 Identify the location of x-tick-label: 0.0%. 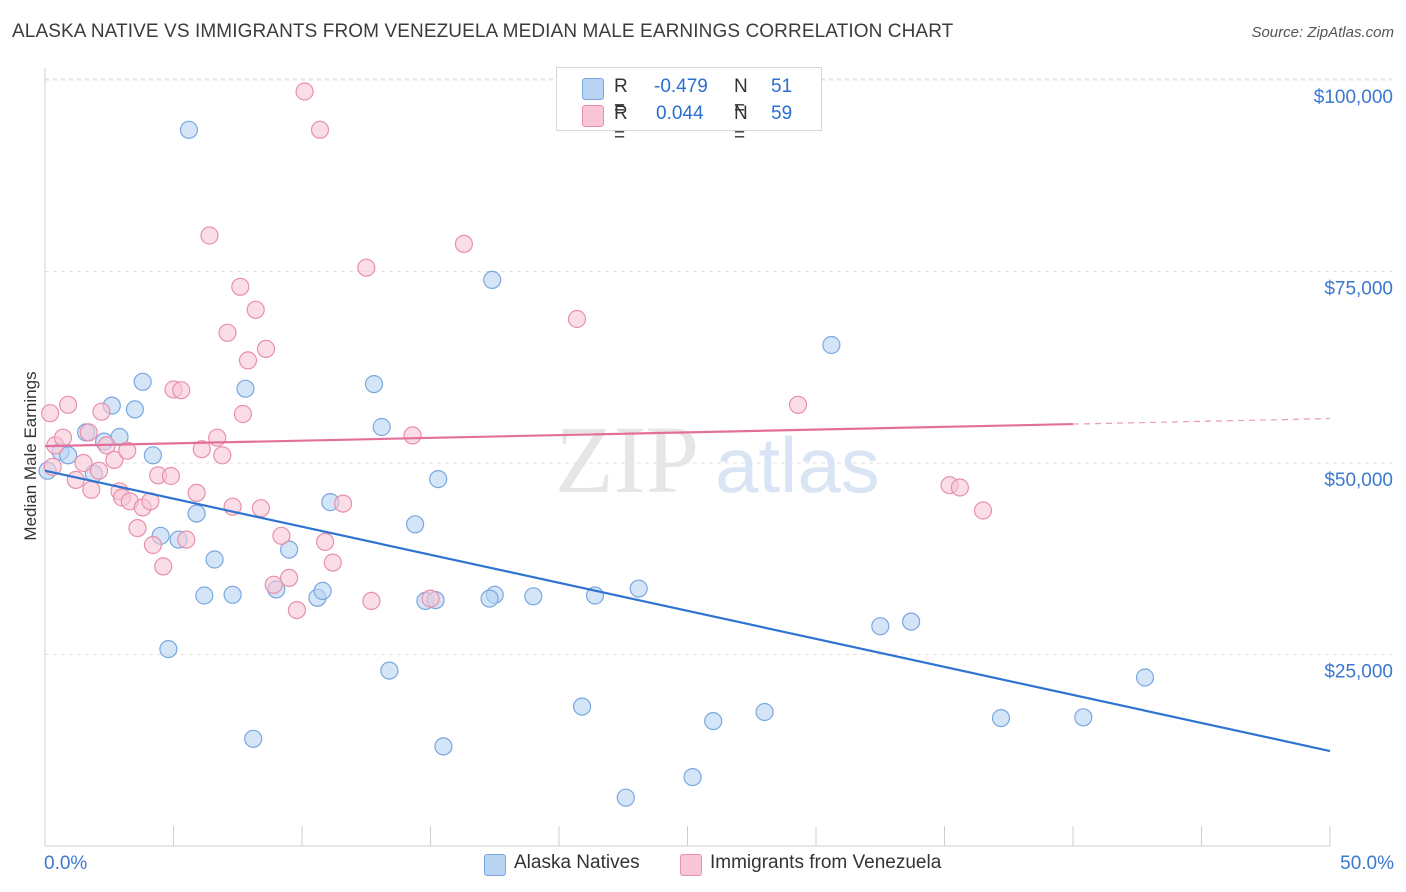
(65, 863).